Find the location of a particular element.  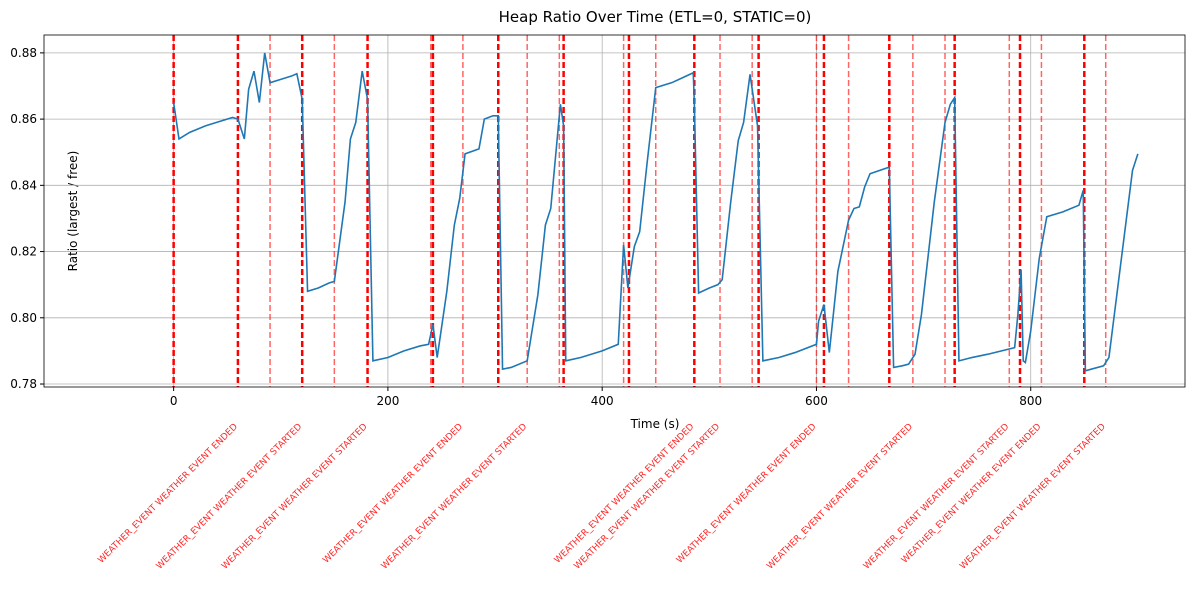

x-axis-label: Time (s) is located at coordinates (655, 424).